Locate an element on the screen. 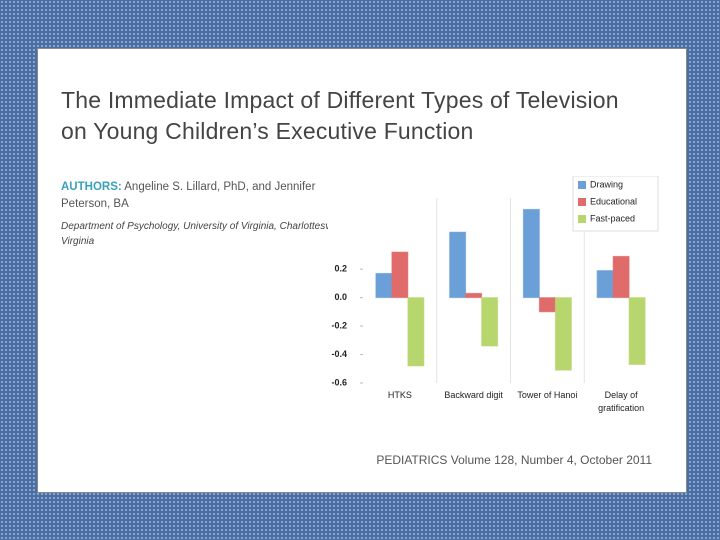  legend-label: Fast-paced is located at coordinates (612, 218).